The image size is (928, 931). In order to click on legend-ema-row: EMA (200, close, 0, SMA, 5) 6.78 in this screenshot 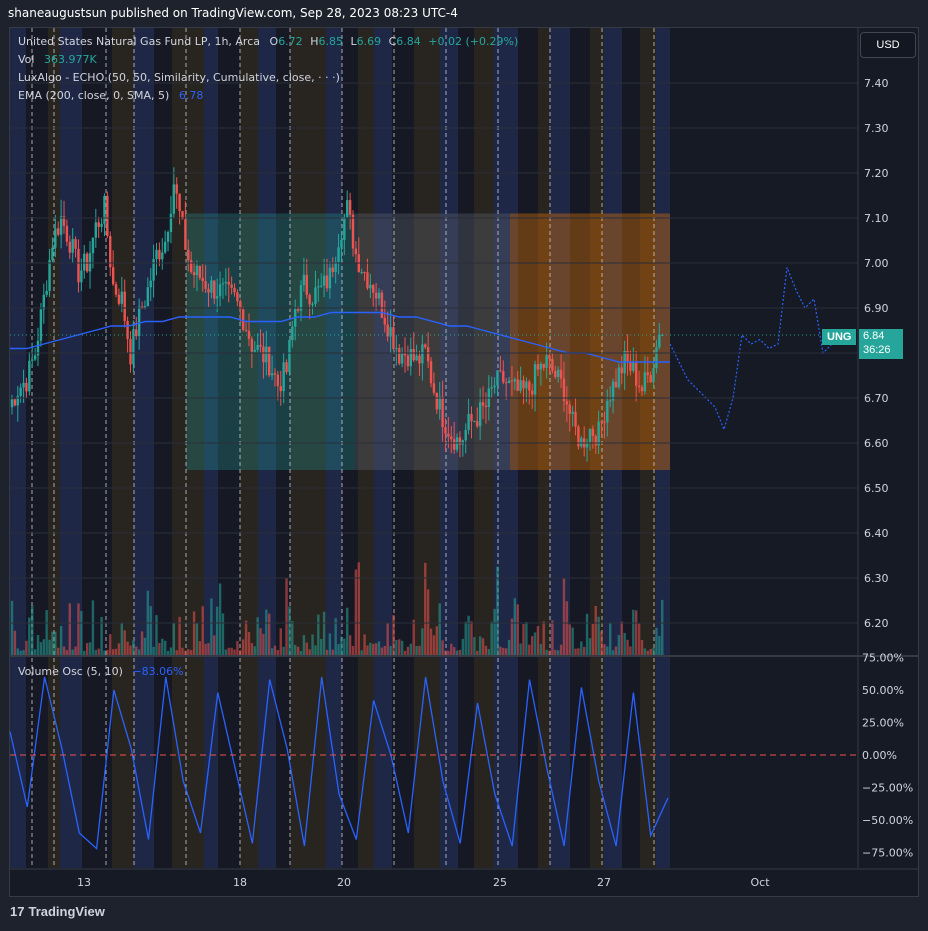, I will do `click(110, 95)`.